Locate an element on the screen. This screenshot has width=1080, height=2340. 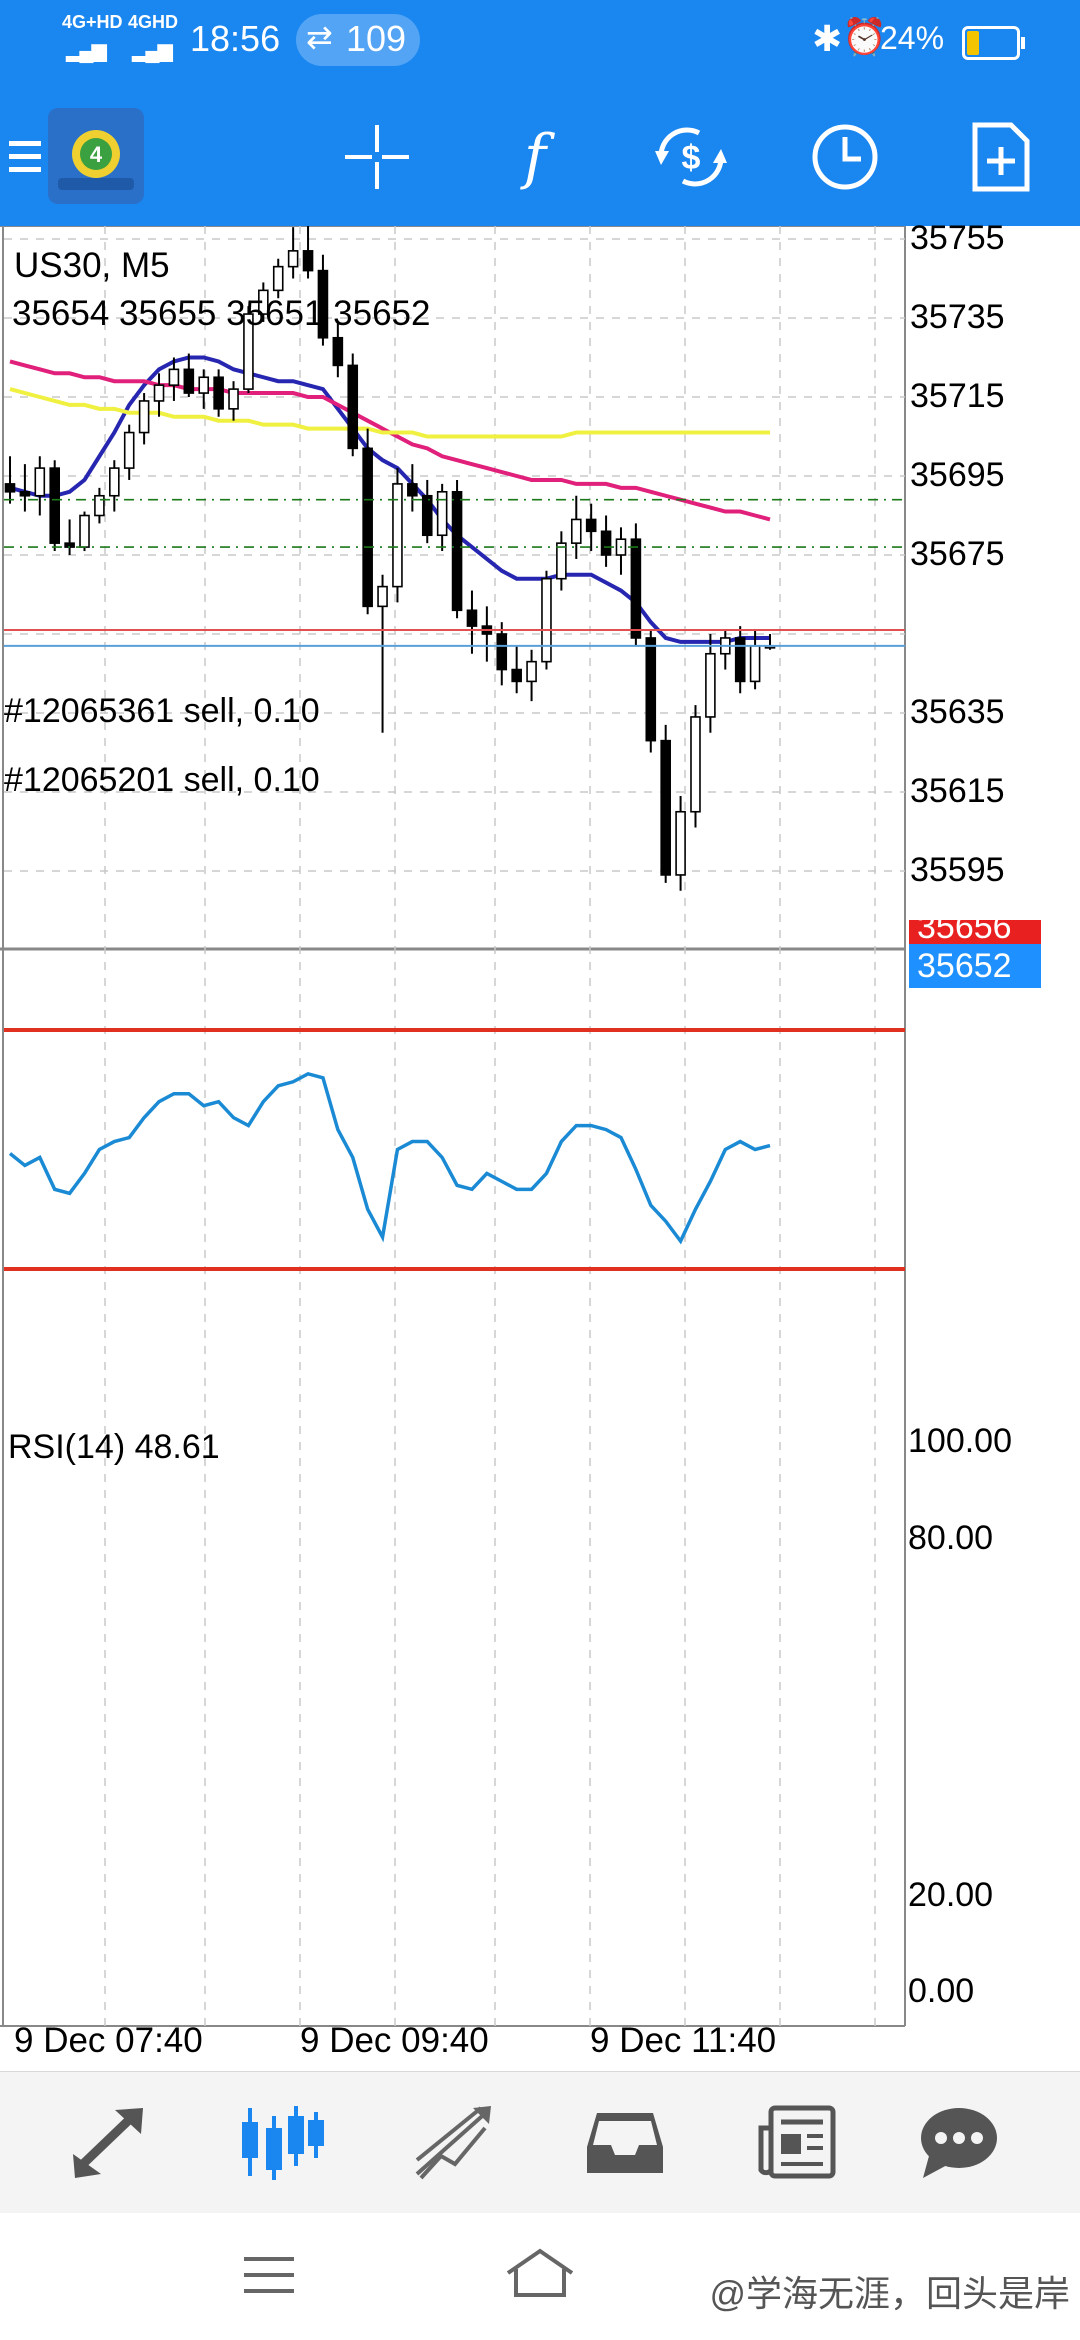
watermark: @学海无涯，回头是岸 is located at coordinates (889, 2293).